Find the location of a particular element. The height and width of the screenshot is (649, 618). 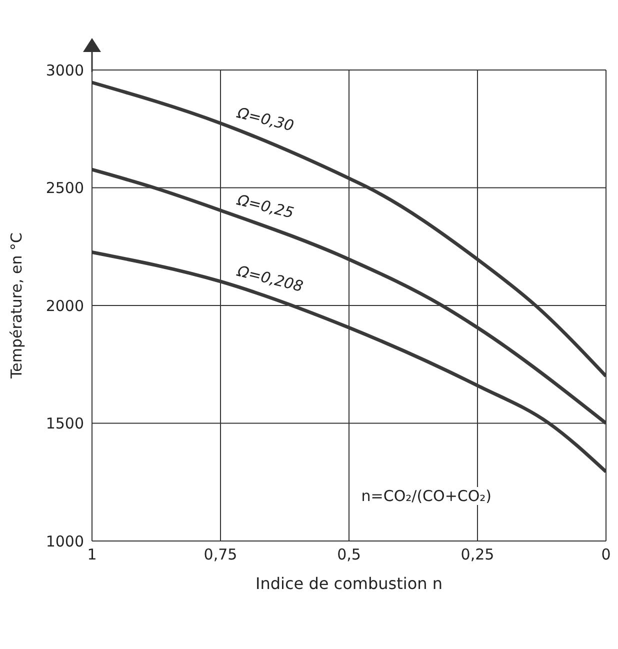

text: Ω=0,25 is located at coordinates (265, 206).